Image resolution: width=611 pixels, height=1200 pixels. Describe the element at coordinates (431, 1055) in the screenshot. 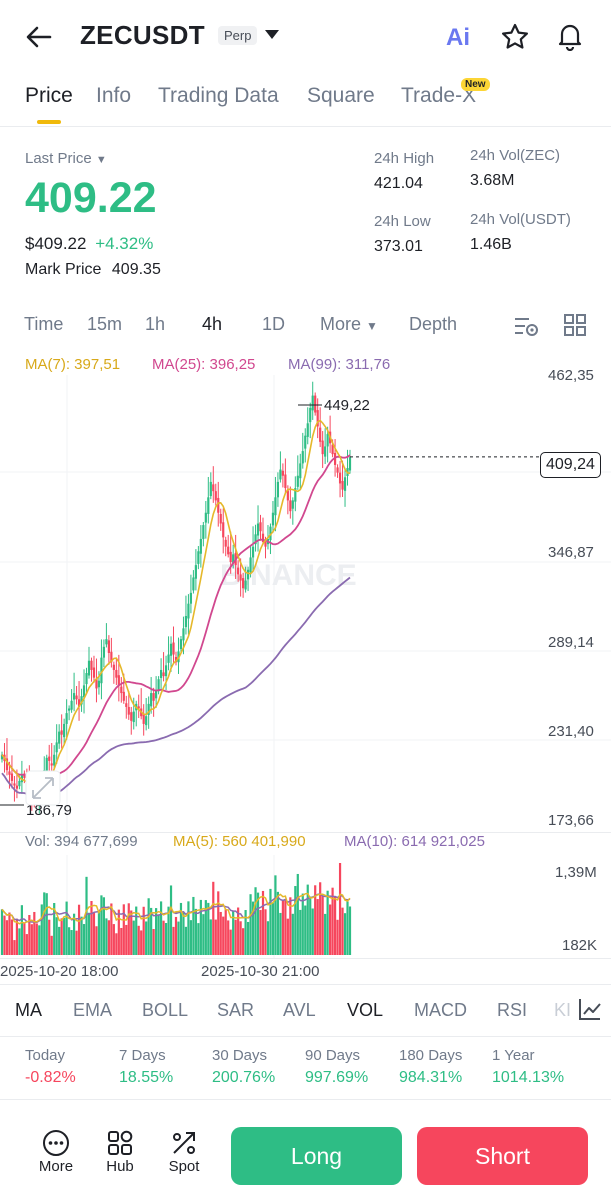

I see `change-label: 180 Days` at that location.